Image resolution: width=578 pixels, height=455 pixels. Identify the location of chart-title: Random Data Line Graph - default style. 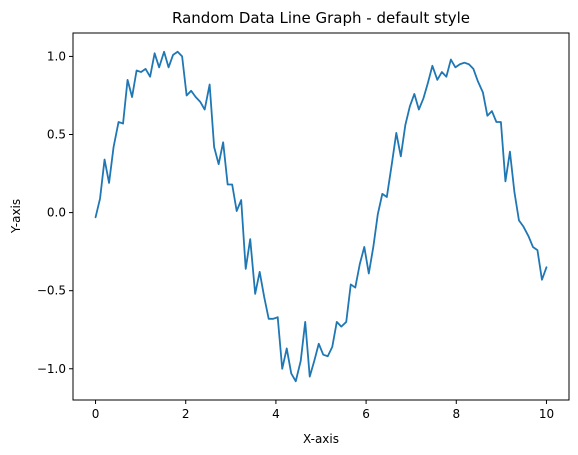
(321, 18).